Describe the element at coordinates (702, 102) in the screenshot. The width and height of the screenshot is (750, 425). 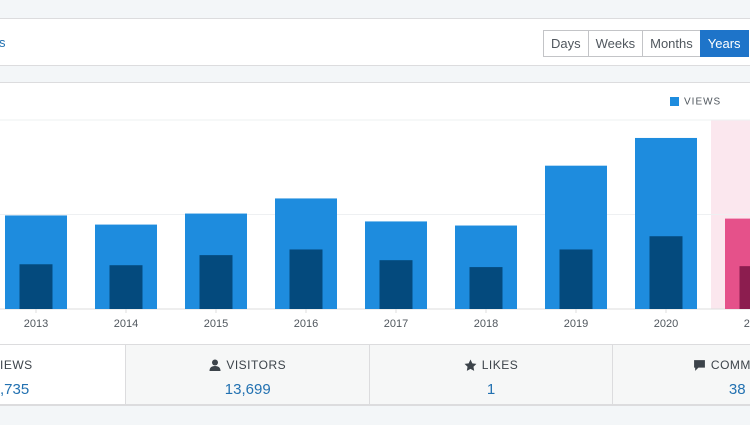
I see `legend-label: VIEWS` at that location.